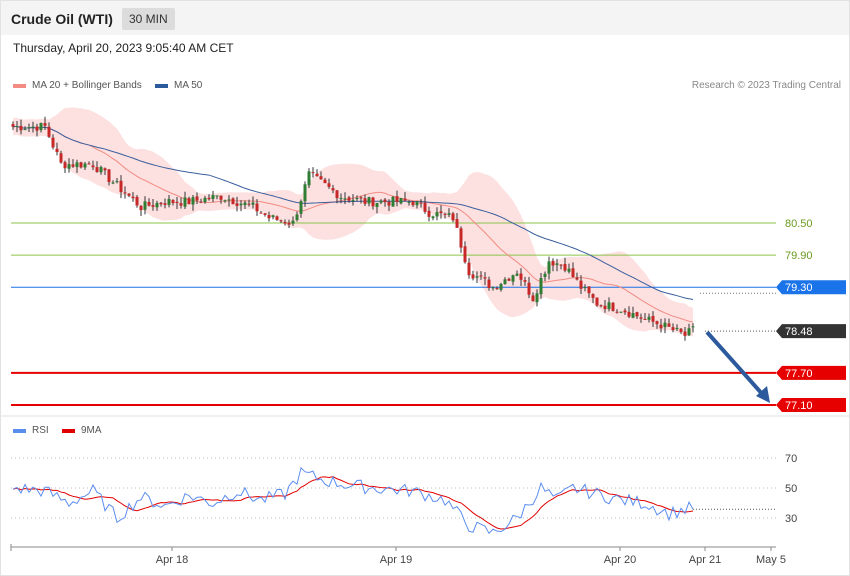  Describe the element at coordinates (62, 19) in the screenshot. I see `instrument-title: Crude Oil (WTI)` at that location.